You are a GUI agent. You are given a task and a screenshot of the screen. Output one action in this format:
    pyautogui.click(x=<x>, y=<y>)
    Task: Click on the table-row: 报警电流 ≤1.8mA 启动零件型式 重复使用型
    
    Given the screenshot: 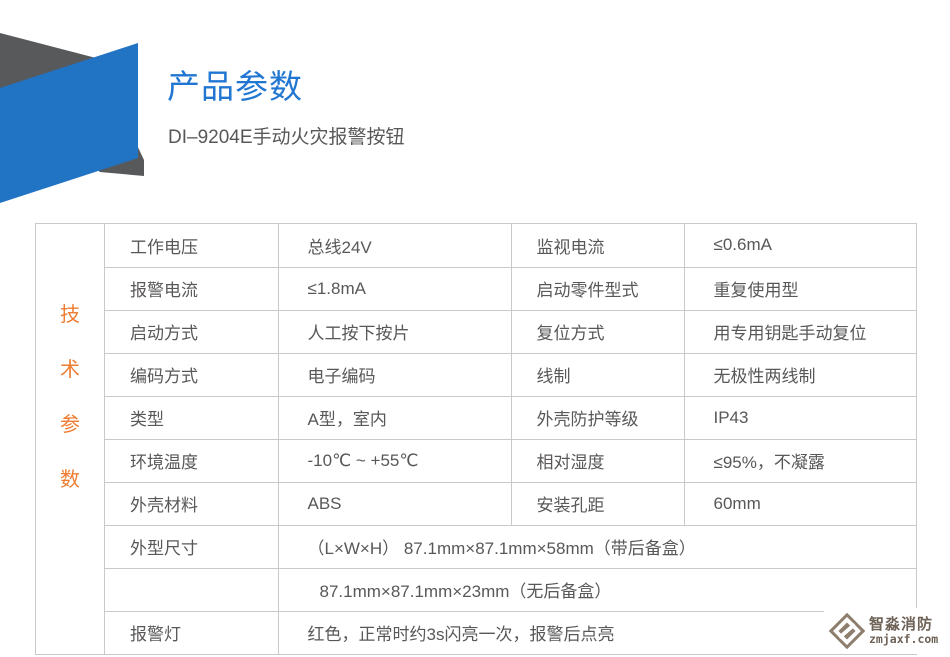 What is the action you would take?
    pyautogui.click(x=510, y=288)
    